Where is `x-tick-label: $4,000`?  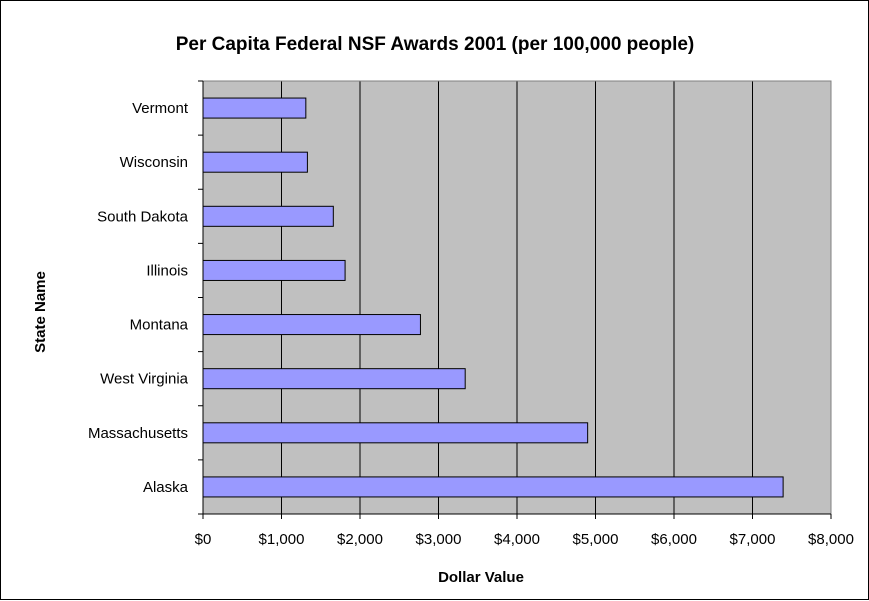 x-tick-label: $4,000 is located at coordinates (517, 539).